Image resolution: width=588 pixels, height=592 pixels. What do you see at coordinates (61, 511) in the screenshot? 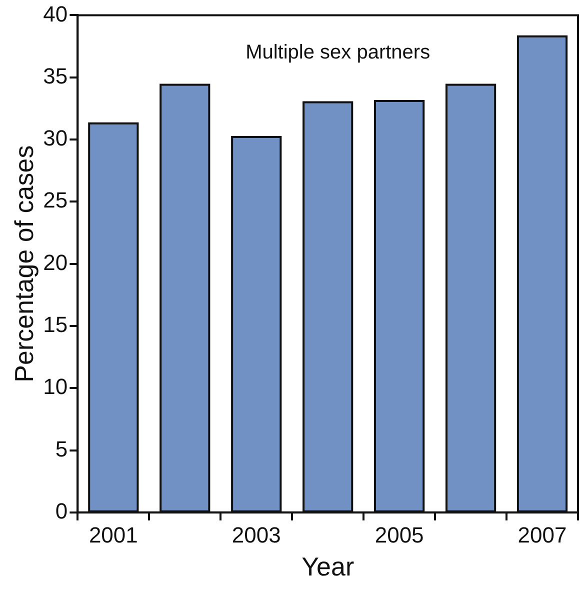
I see `y-tick-label: 0` at bounding box center [61, 511].